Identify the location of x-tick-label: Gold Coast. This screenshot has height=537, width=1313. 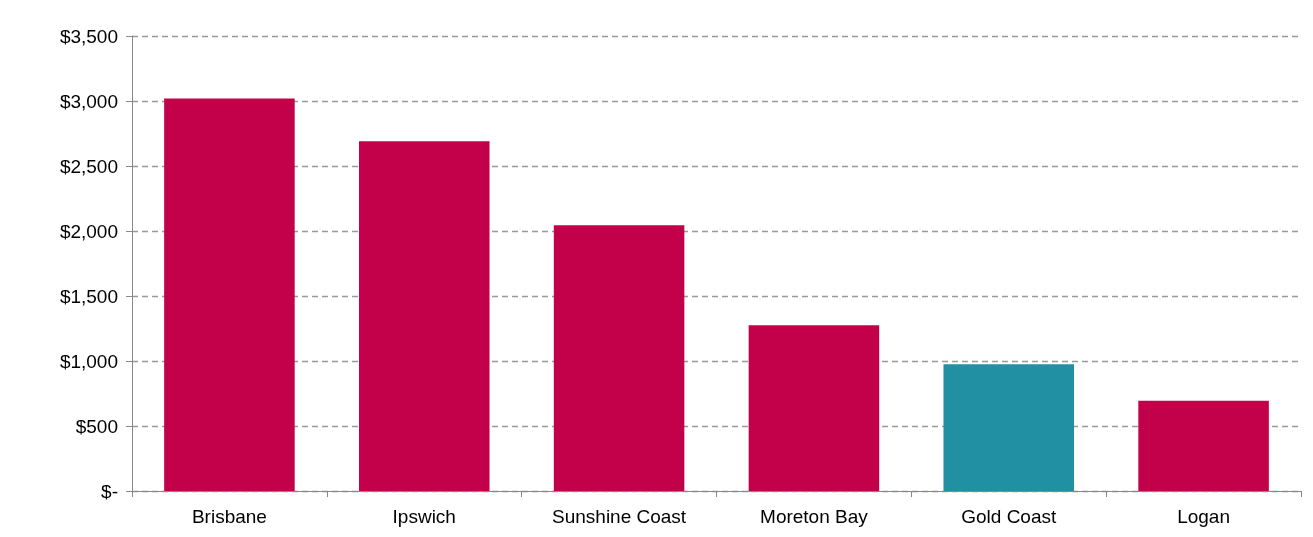
(1009, 516).